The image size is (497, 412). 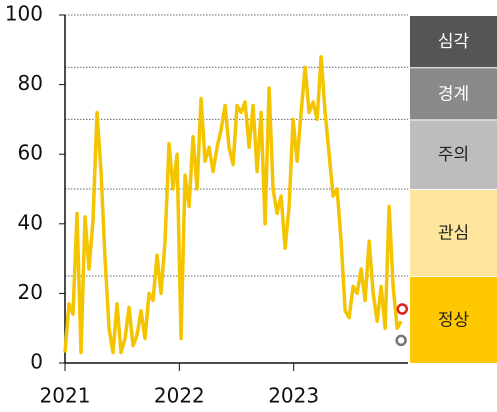 What do you see at coordinates (293, 396) in the screenshot?
I see `x-tick-label: 2023` at bounding box center [293, 396].